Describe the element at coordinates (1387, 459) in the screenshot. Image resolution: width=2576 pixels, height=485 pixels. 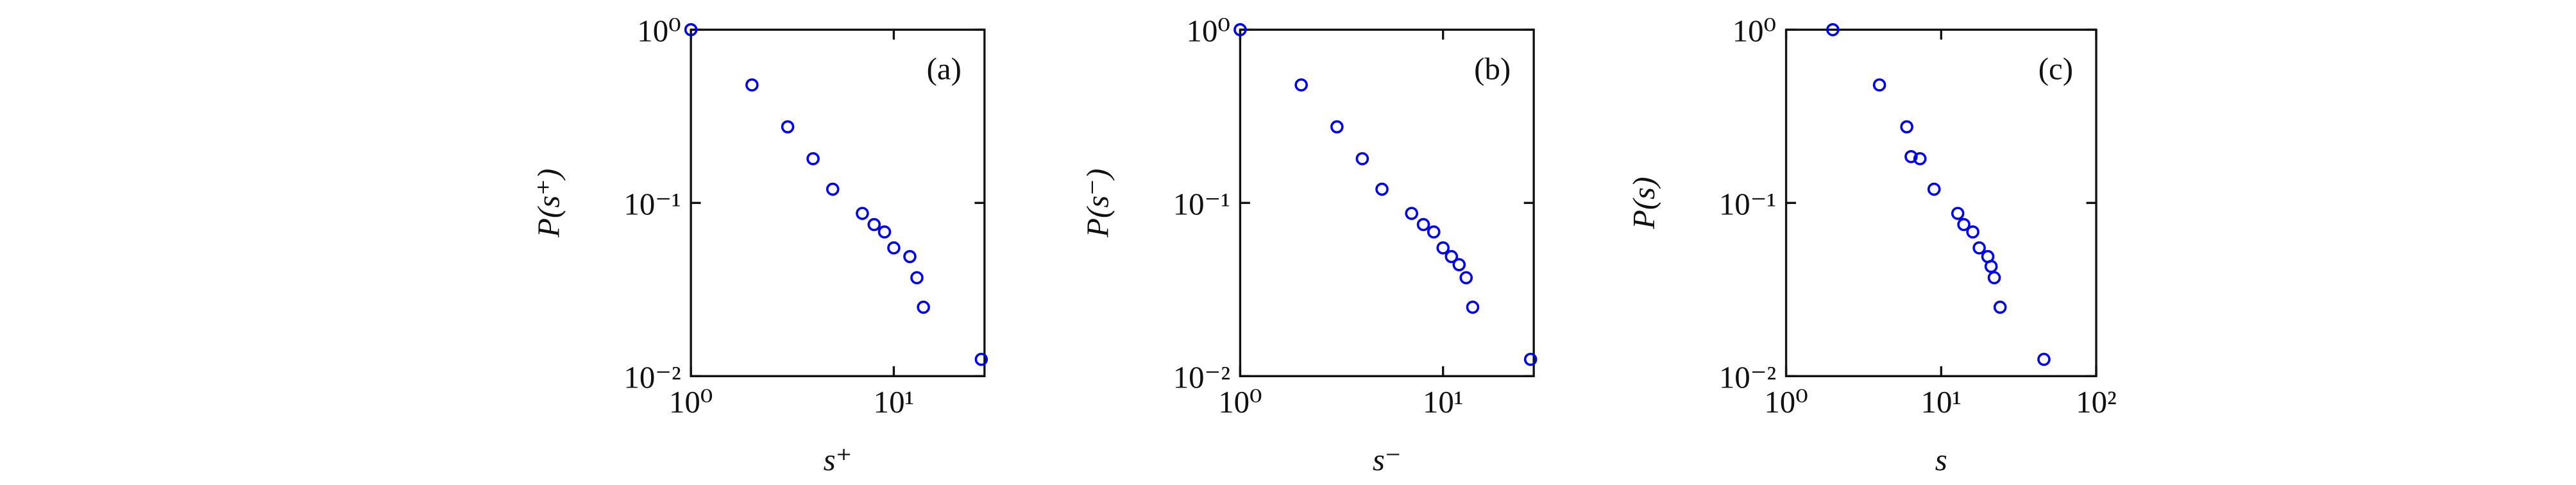
I see `x-axis-label: s⁻` at that location.